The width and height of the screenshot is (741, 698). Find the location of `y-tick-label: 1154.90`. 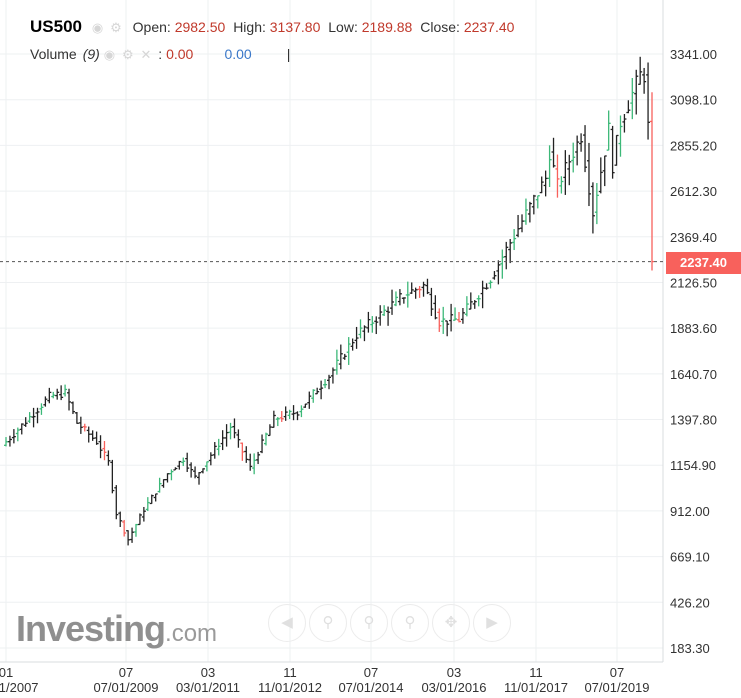

y-tick-label: 1154.90 is located at coordinates (693, 465).